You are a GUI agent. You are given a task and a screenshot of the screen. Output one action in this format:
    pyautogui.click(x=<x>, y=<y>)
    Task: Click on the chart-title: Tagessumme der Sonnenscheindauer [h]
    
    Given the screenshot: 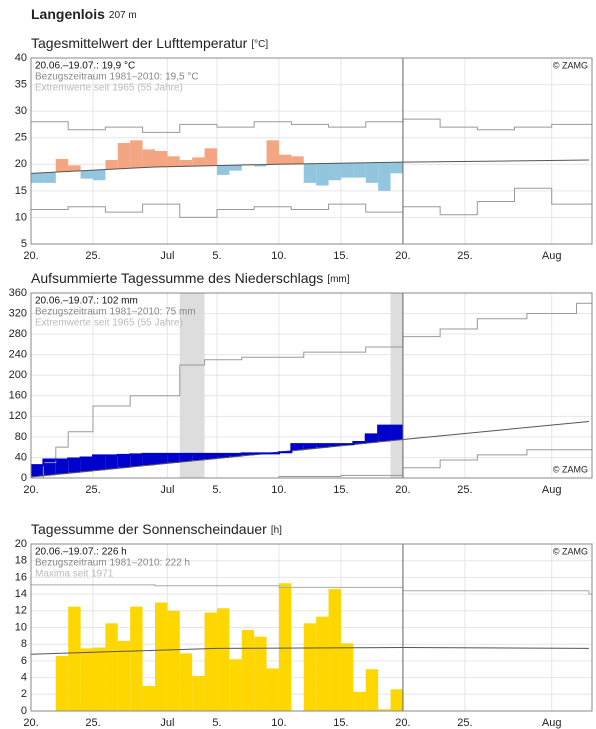 What is the action you would take?
    pyautogui.click(x=156, y=529)
    